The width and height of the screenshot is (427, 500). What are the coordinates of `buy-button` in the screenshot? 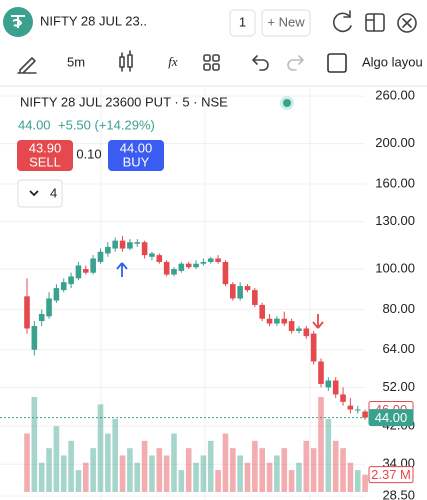 It's located at (136, 155).